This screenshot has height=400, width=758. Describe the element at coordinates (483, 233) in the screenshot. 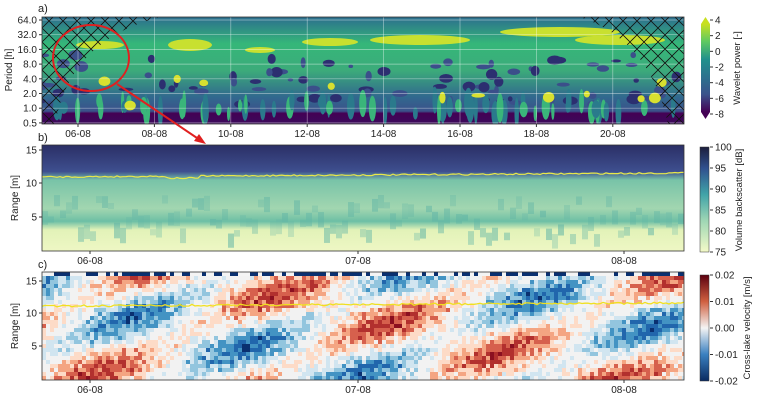

I see `backscatter-mark` at that location.